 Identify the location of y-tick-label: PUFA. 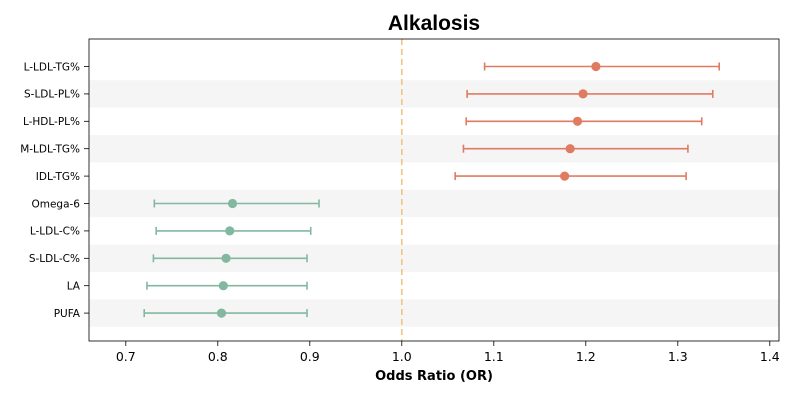
(67, 314).